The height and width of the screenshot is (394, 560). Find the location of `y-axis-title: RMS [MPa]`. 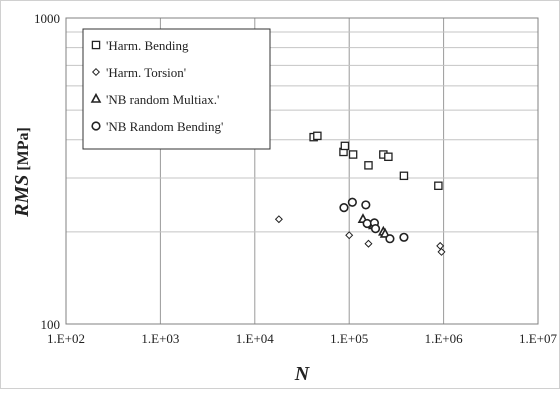

y-axis-title: RMS [MPa] is located at coordinates (22, 172).